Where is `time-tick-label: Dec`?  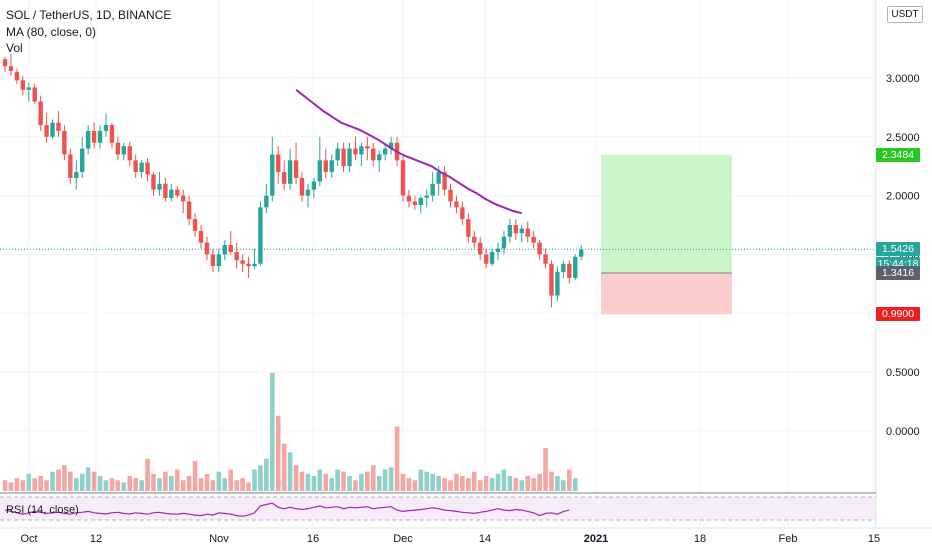 time-tick-label: Dec is located at coordinates (403, 539).